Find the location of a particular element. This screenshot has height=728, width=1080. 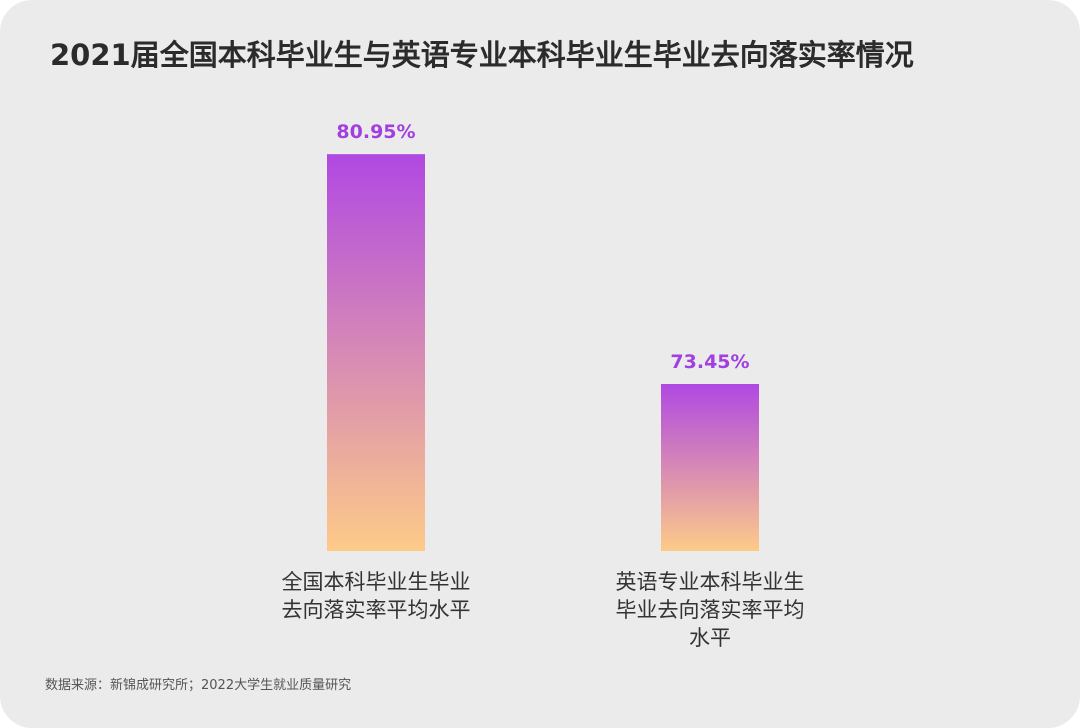

value-label: 80.95% is located at coordinates (375, 132).